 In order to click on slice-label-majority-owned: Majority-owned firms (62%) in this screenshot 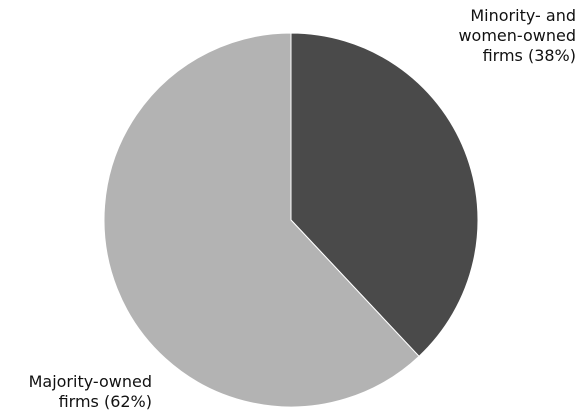, I will do `click(77, 392)`.